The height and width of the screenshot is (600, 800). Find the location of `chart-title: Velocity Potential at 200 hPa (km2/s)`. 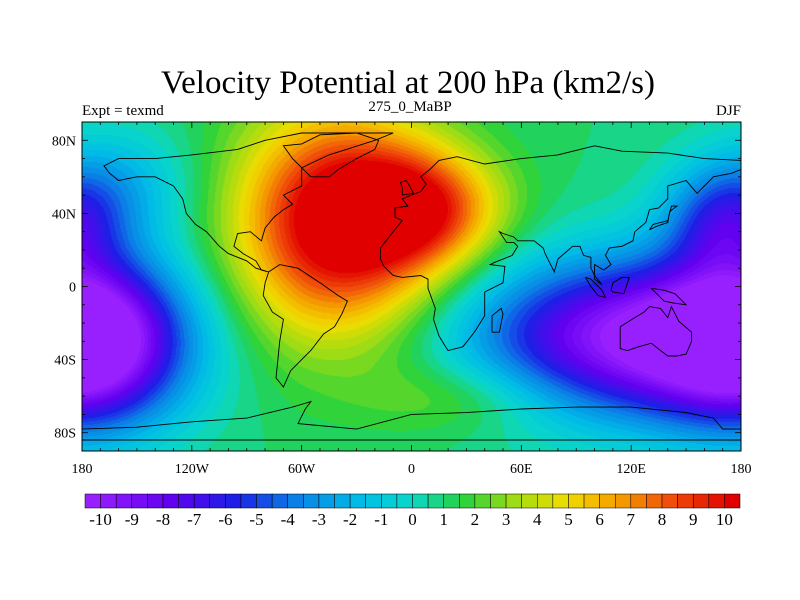

chart-title: Velocity Potential at 200 hPa (km2/s) is located at coordinates (408, 83).